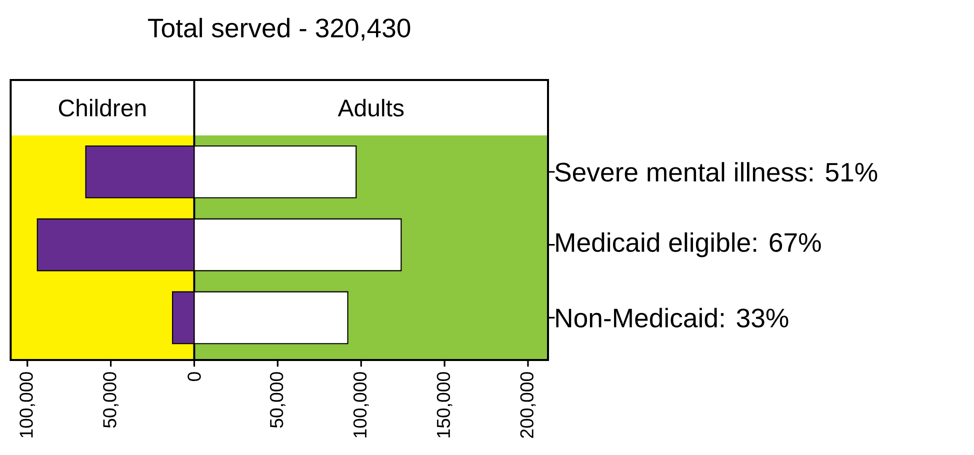 The width and height of the screenshot is (974, 455). What do you see at coordinates (688, 245) in the screenshot?
I see `y-tick-label: Medicaid eligible: 67%` at bounding box center [688, 245].